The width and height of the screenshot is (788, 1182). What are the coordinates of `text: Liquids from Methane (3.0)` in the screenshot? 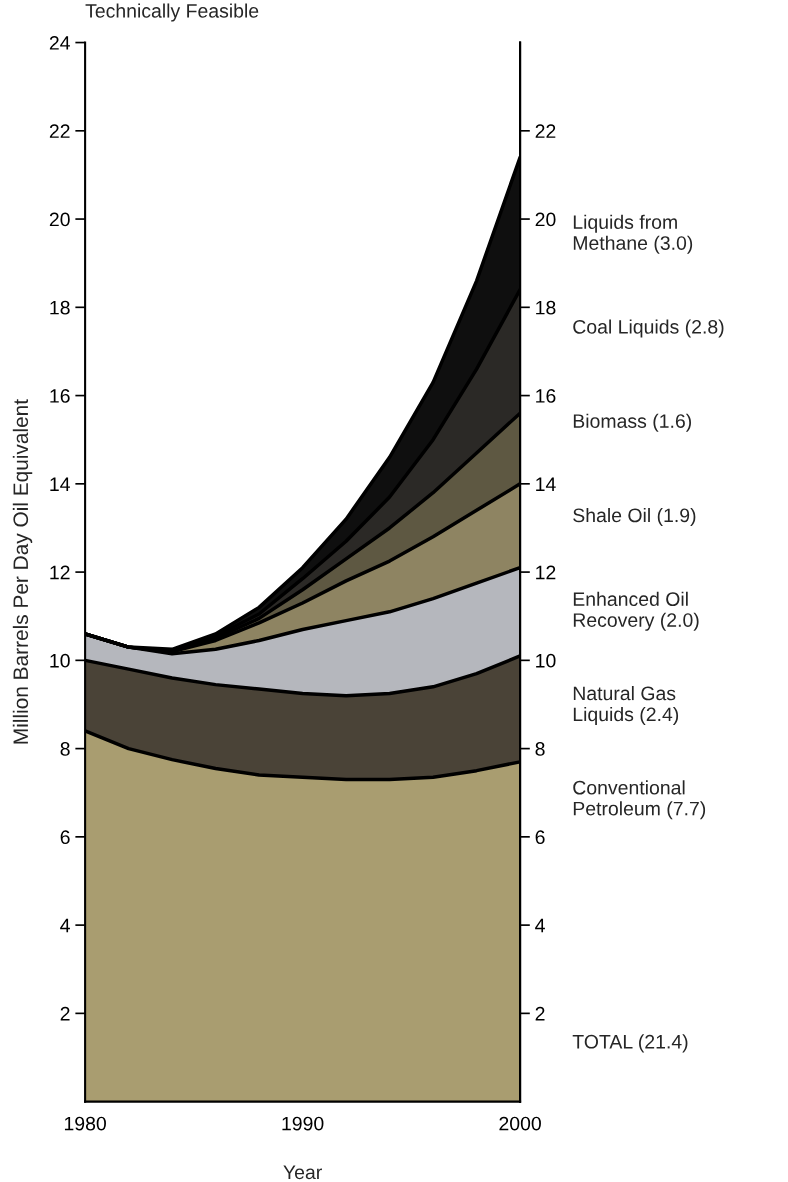 It's located at (633, 234).